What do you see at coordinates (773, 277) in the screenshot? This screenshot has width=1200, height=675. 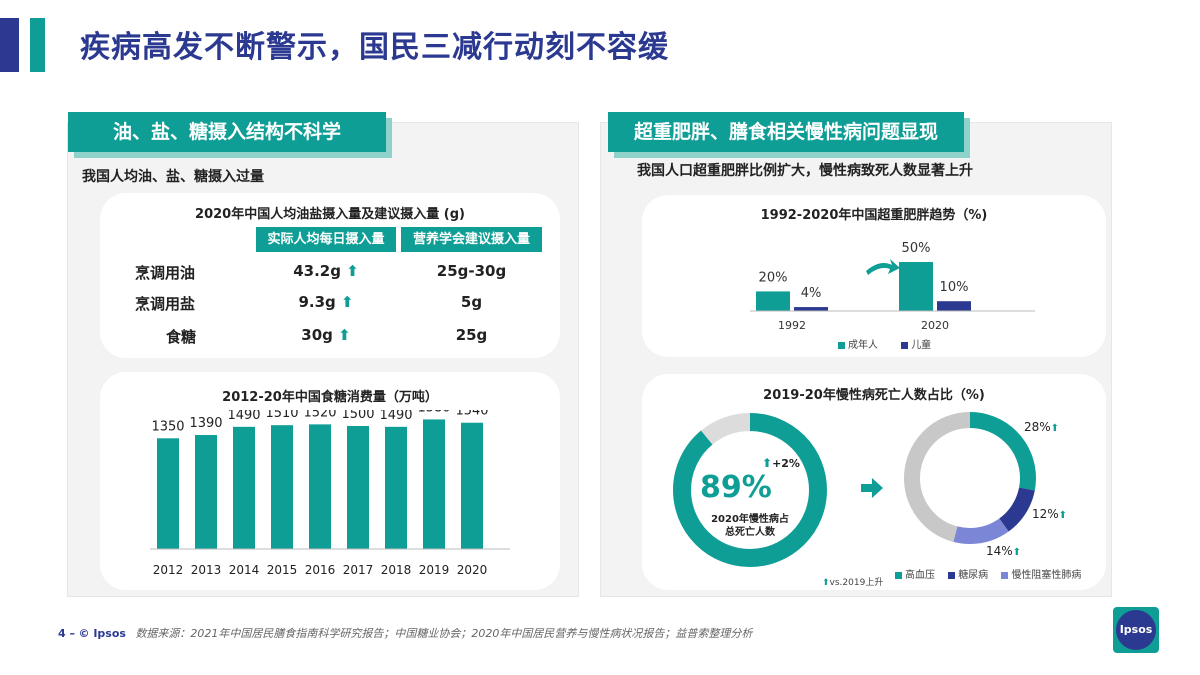 I see `obesity-value-label: 20%` at bounding box center [773, 277].